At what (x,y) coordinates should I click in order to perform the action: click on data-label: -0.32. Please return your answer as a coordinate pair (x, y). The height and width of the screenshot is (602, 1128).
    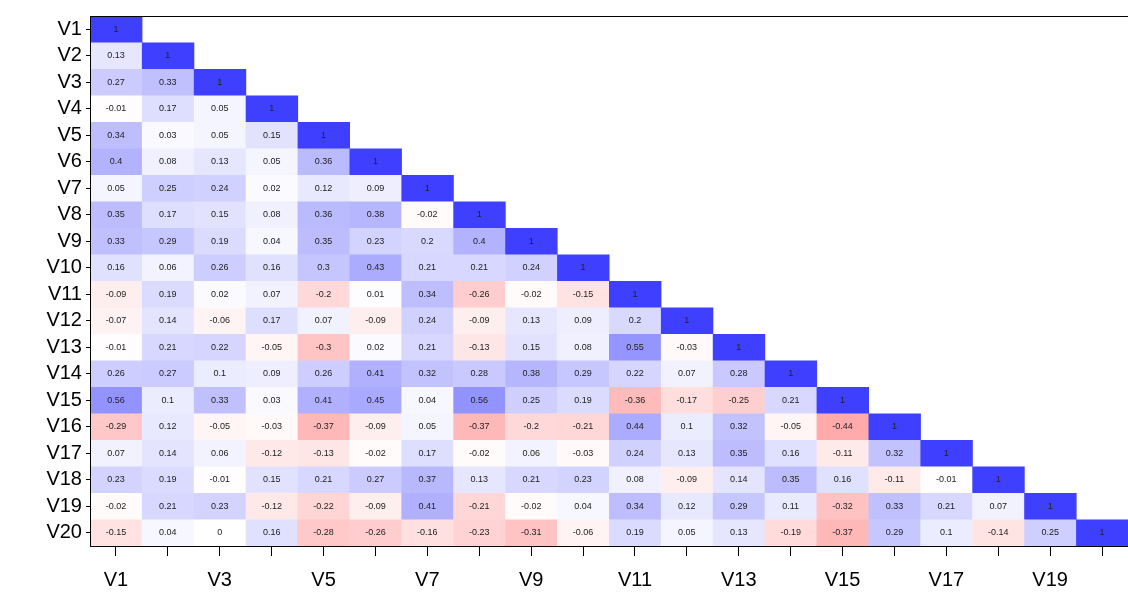
    Looking at the image, I should click on (842, 505).